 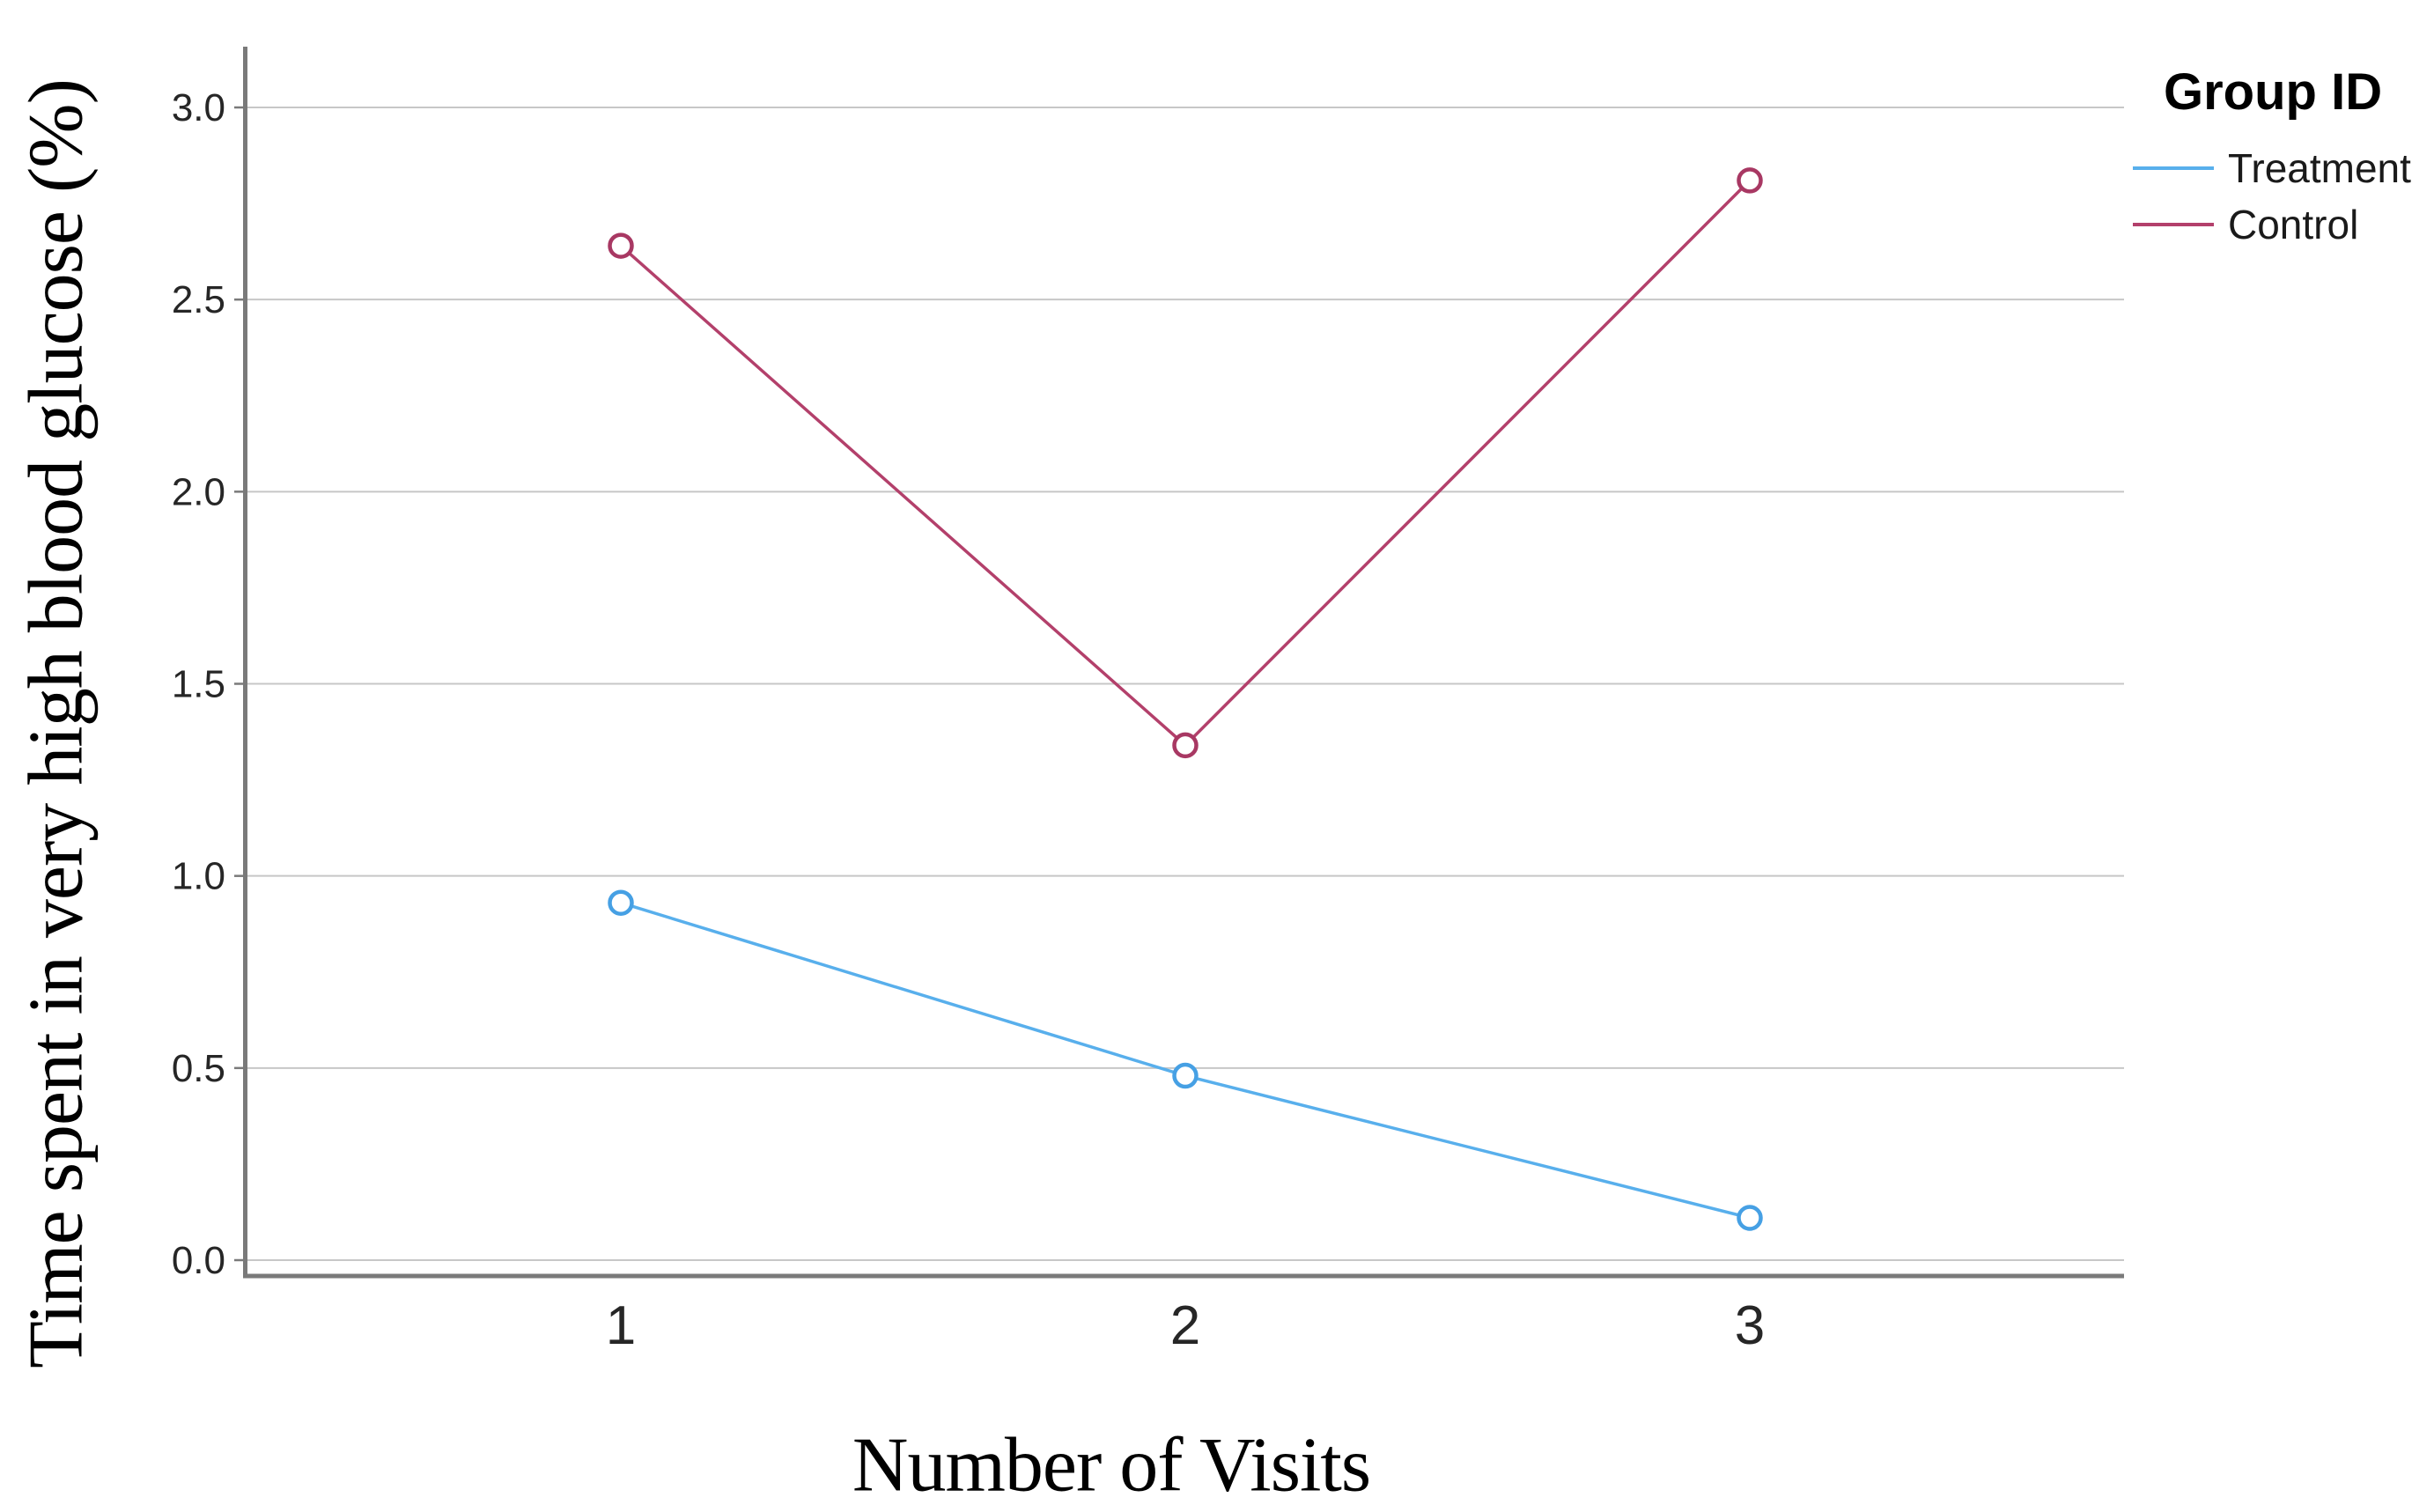 What do you see at coordinates (1111, 1465) in the screenshot?
I see `x-axis-title: Number of Visits` at bounding box center [1111, 1465].